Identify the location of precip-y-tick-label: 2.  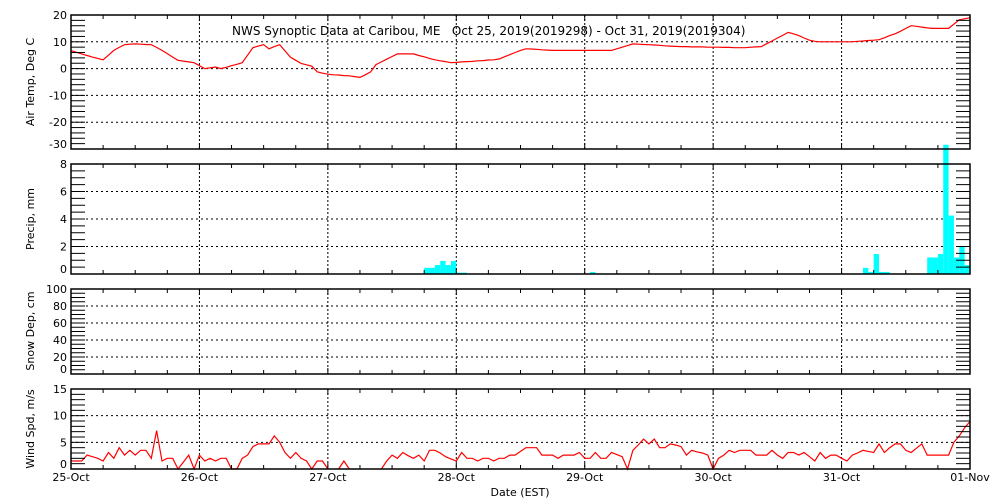
(63, 247).